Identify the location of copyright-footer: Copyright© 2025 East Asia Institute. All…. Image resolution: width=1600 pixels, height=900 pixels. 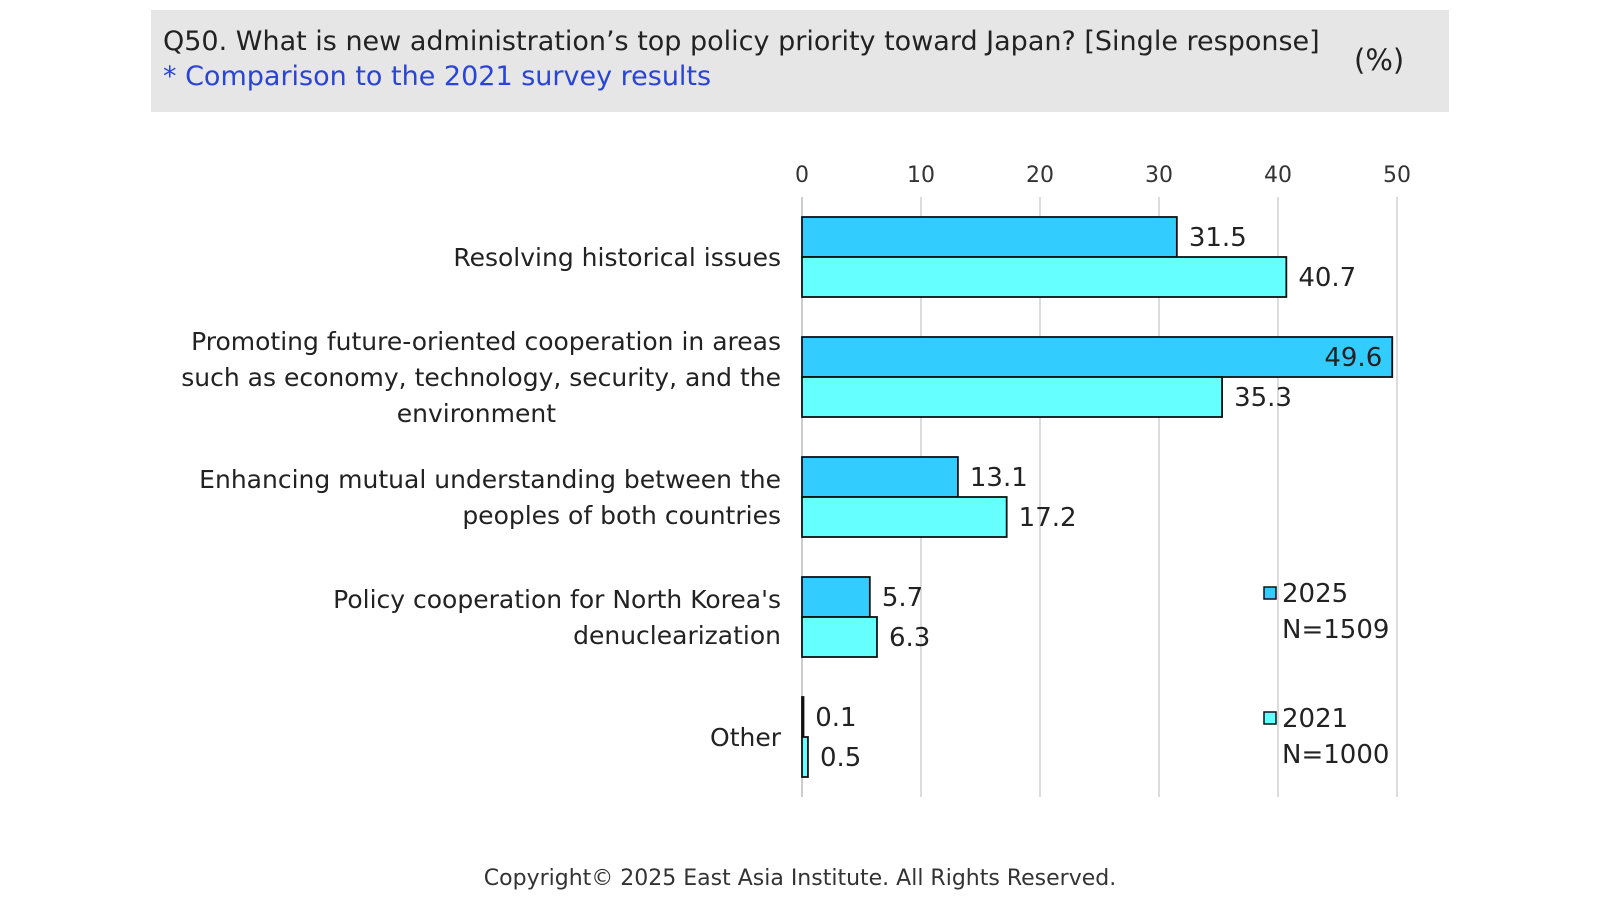
(800, 878).